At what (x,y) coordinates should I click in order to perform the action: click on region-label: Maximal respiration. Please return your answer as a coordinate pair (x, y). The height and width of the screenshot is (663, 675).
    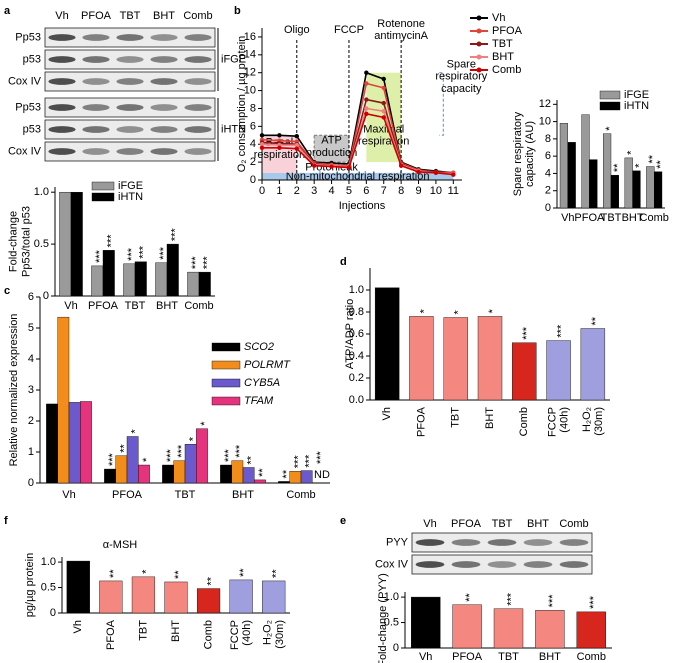
    Looking at the image, I should click on (383, 135).